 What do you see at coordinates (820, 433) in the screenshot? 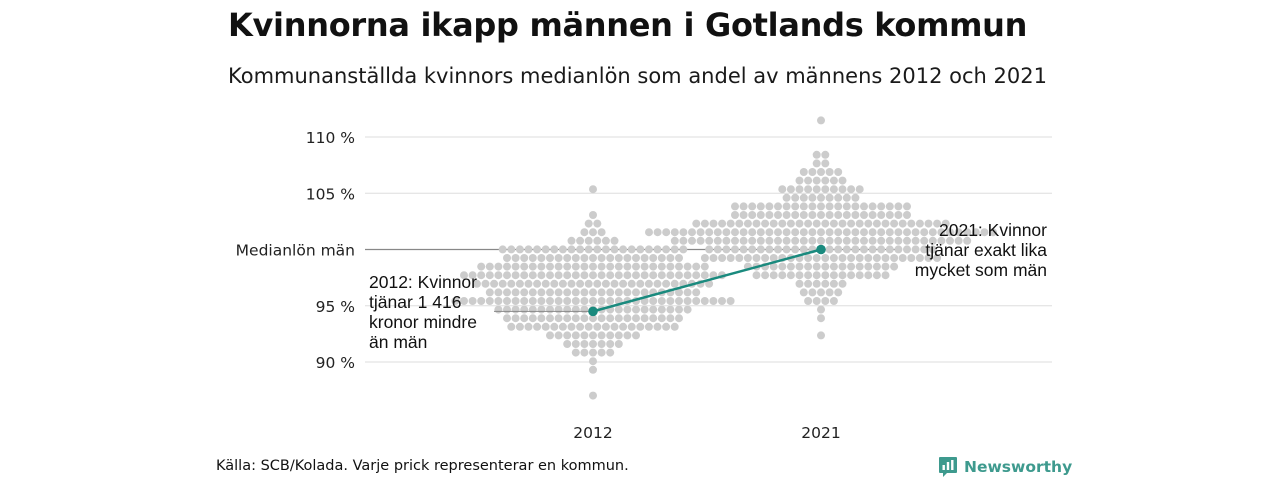
I see `x-tick-label: 2021` at bounding box center [820, 433].